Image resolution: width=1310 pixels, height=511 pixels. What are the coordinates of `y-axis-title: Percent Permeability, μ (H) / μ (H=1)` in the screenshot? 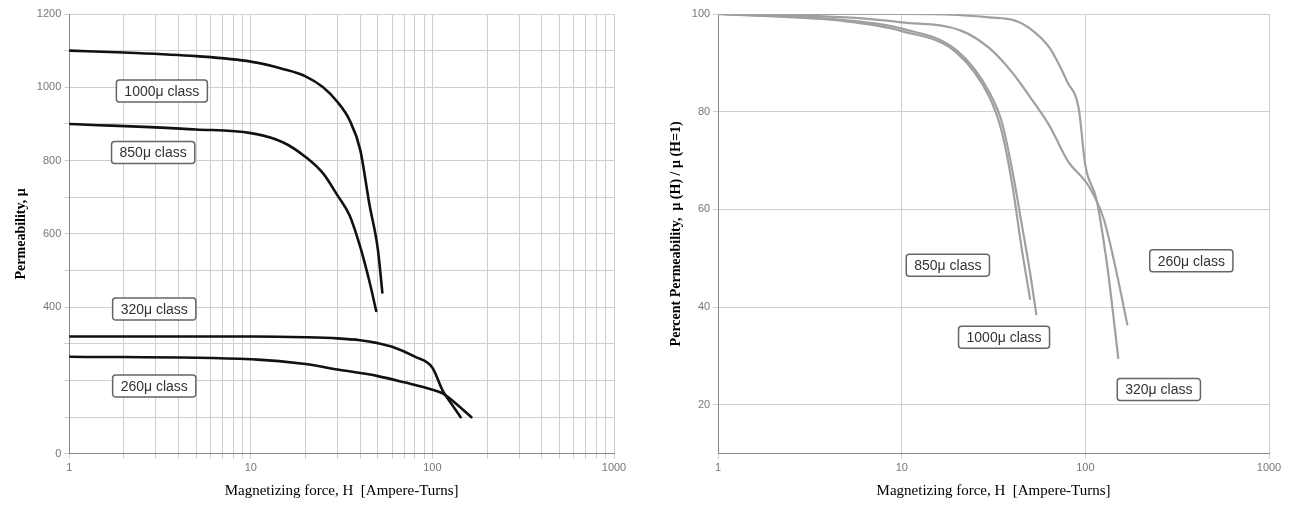 It's located at (676, 234).